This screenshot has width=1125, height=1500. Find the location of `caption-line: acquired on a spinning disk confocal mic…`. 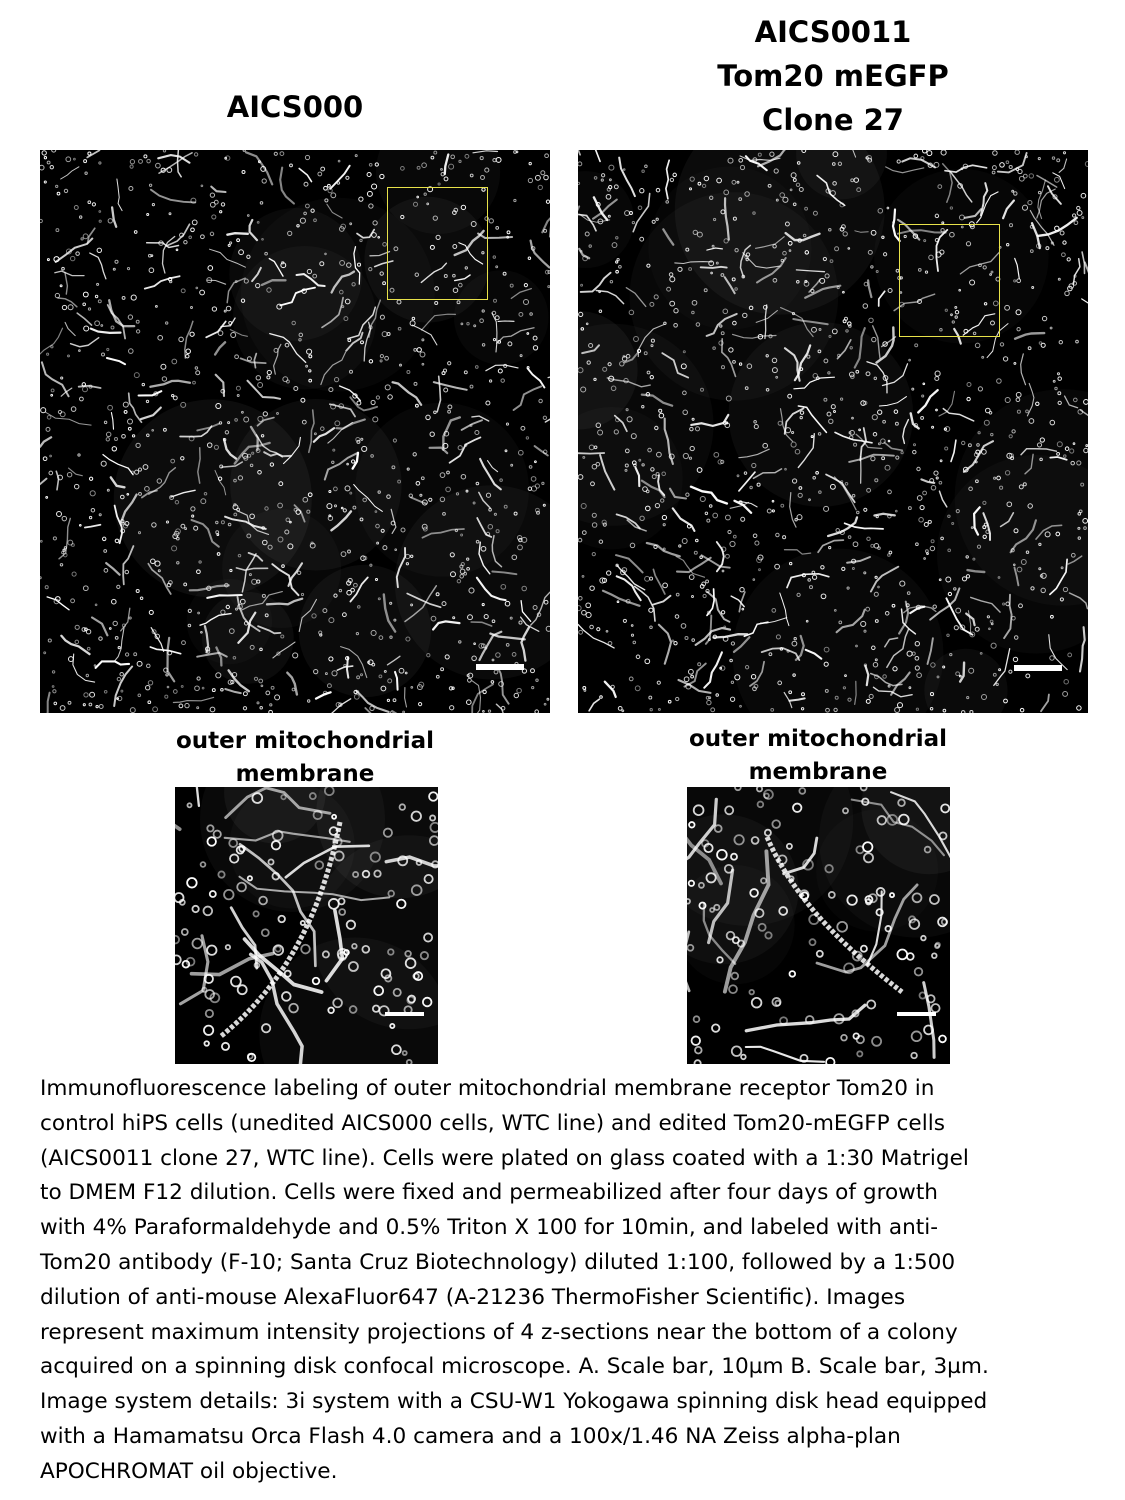

caption-line: acquired on a spinning disk confocal mic… is located at coordinates (514, 1367).